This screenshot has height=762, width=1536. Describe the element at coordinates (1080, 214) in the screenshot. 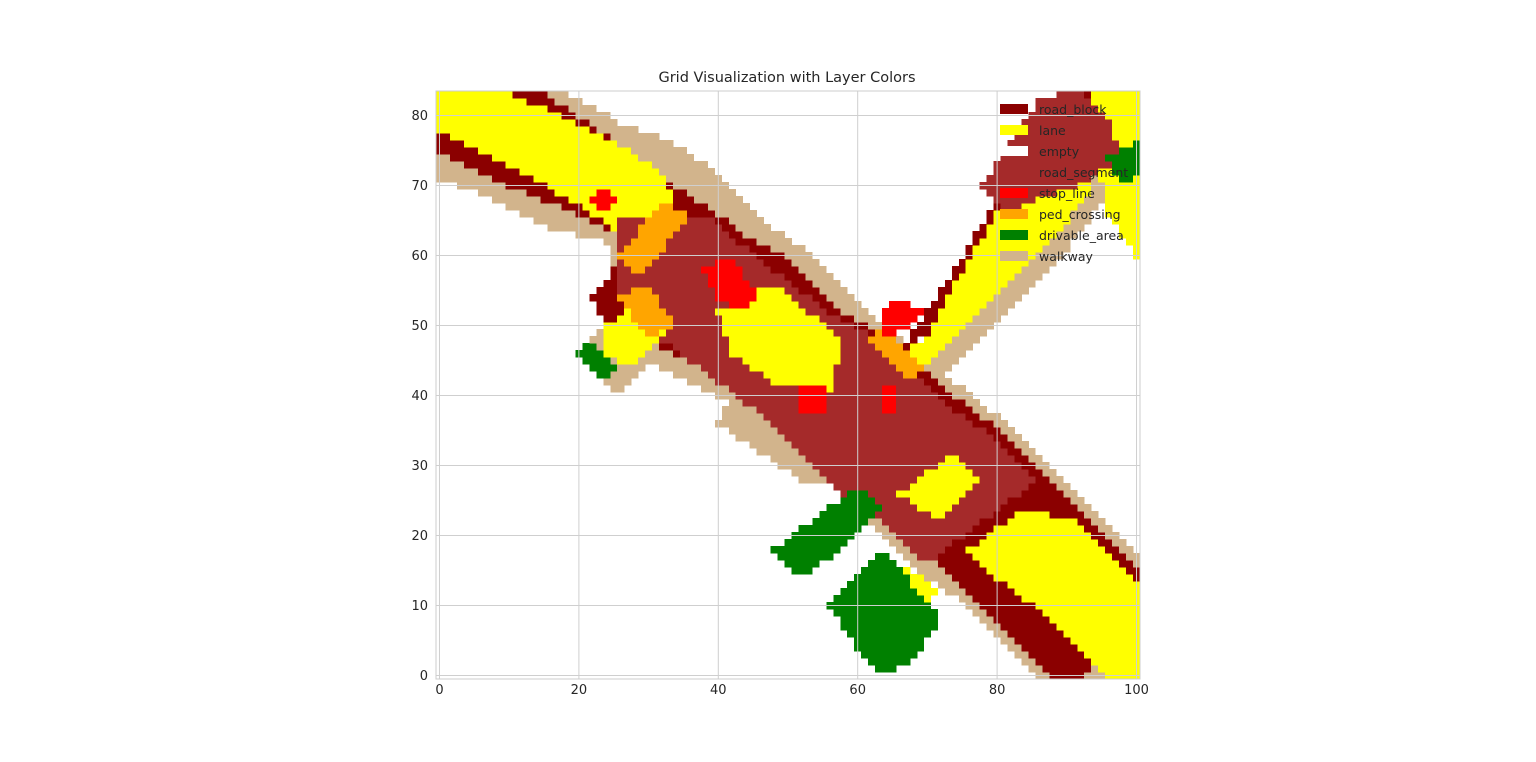

I see `legend-label-ped_crossing: ped_crossing` at that location.